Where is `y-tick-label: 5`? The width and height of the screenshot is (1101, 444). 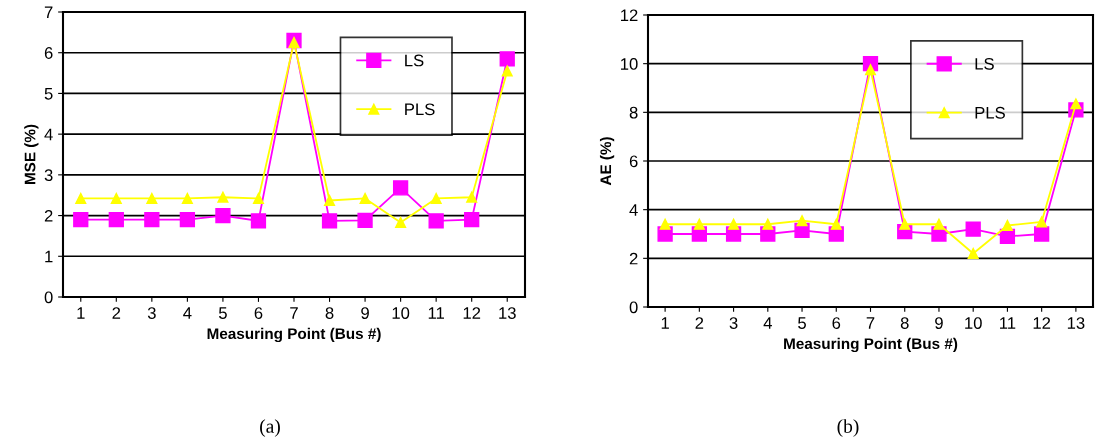
y-tick-label: 5 is located at coordinates (48, 94).